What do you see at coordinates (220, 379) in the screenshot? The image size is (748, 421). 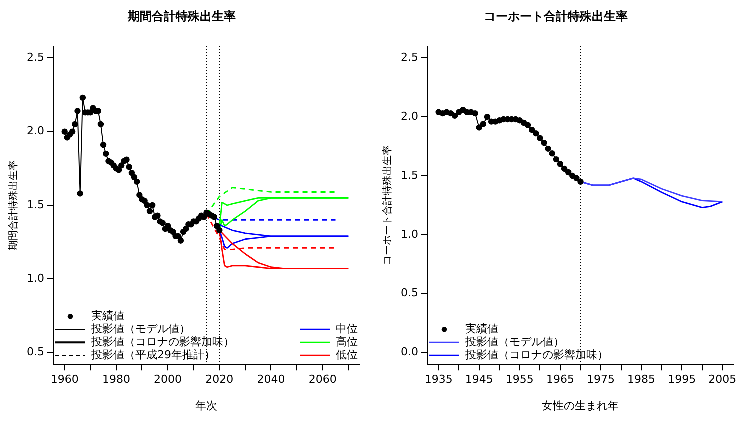 I see `x-tick-label: 2020` at bounding box center [220, 379].